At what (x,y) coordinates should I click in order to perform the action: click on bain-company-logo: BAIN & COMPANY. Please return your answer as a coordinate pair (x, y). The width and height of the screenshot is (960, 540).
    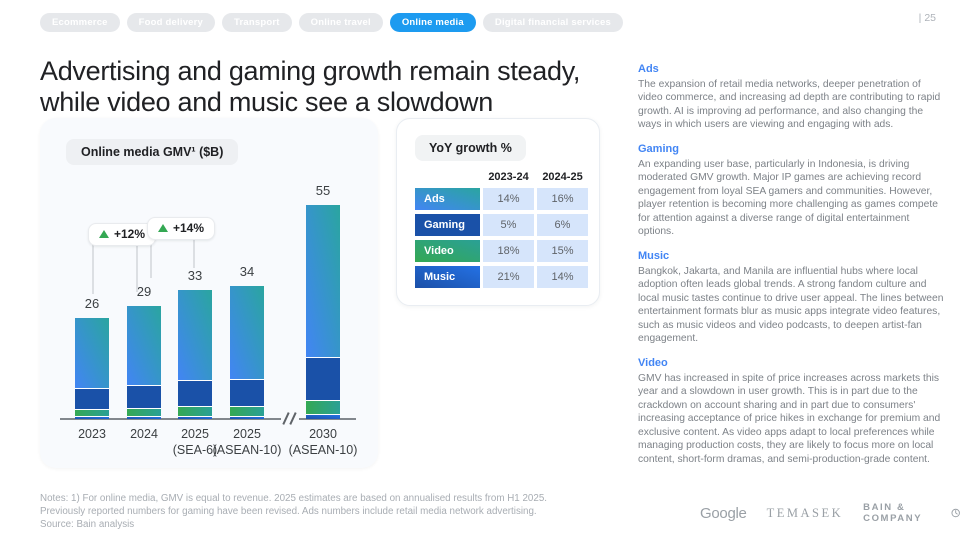
    Looking at the image, I should click on (911, 513).